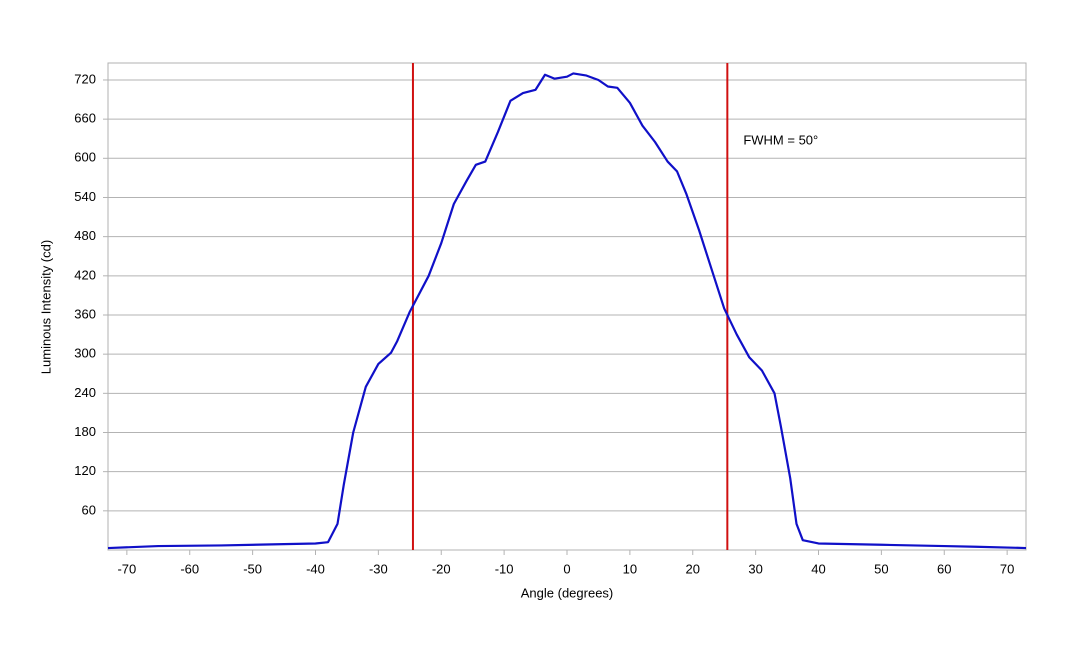 The width and height of the screenshot is (1080, 648). Describe the element at coordinates (85, 78) in the screenshot. I see `y-tick-label: 720` at that location.